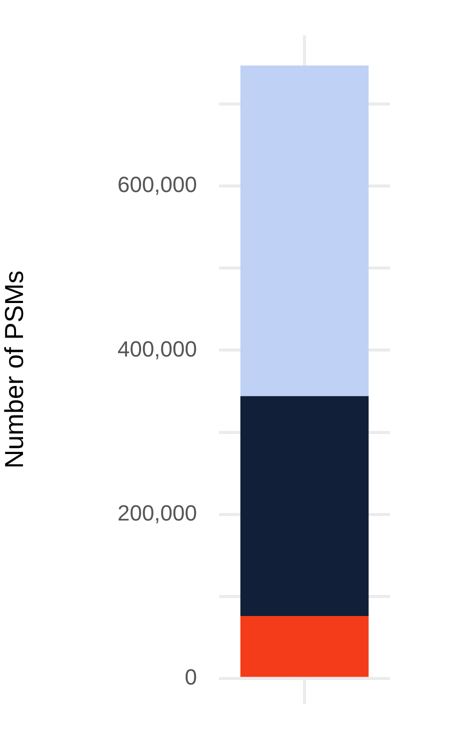 This screenshot has height=739, width=449. What do you see at coordinates (157, 185) in the screenshot?
I see `y-tick-label: 600,000` at bounding box center [157, 185].